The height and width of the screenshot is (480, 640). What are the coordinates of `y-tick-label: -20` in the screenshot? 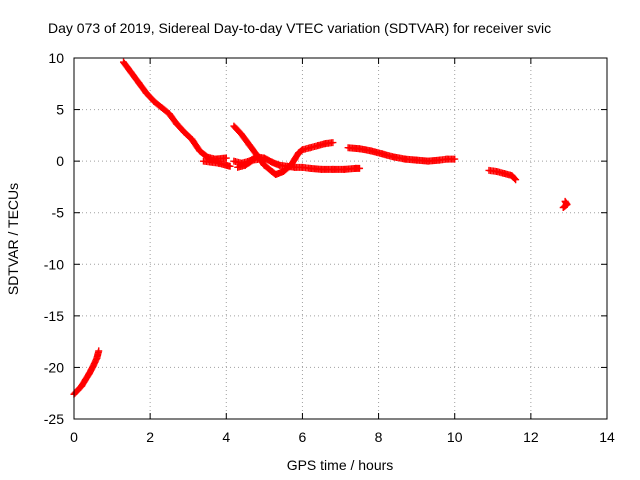 It's located at (54, 367).